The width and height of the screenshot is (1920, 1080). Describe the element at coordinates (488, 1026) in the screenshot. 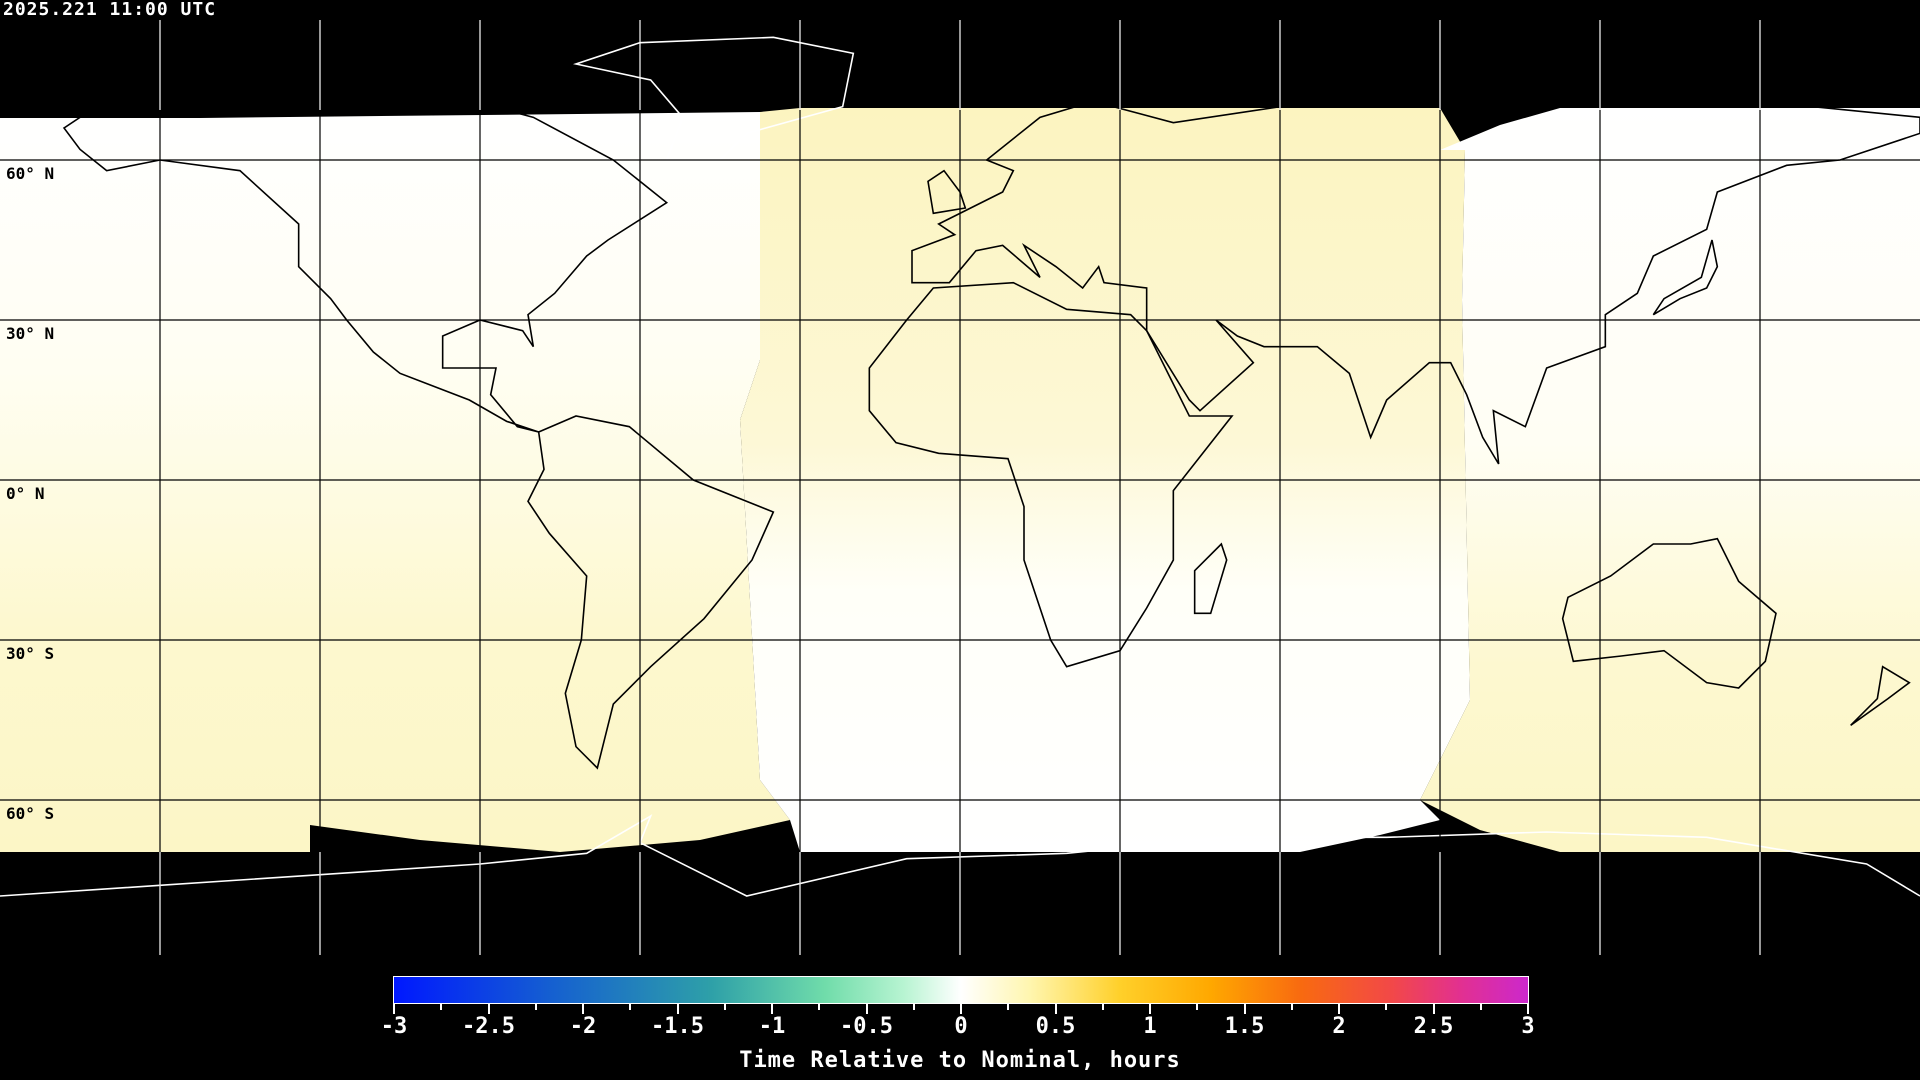

I see `colorbar-tick-label: -2.5` at that location.